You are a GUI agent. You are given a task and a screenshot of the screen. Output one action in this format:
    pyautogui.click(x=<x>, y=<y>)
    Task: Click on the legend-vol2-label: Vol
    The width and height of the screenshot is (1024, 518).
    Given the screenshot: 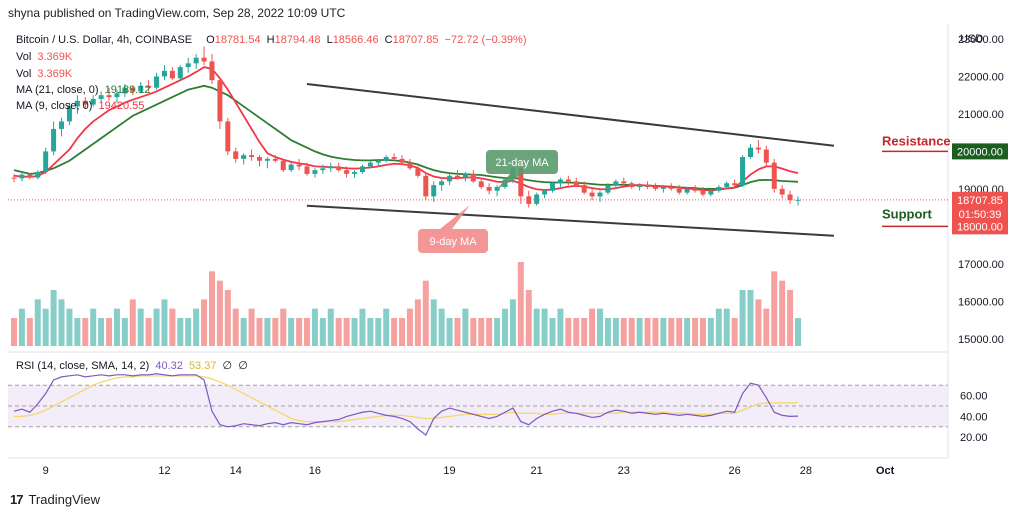 What is the action you would take?
    pyautogui.click(x=24, y=74)
    